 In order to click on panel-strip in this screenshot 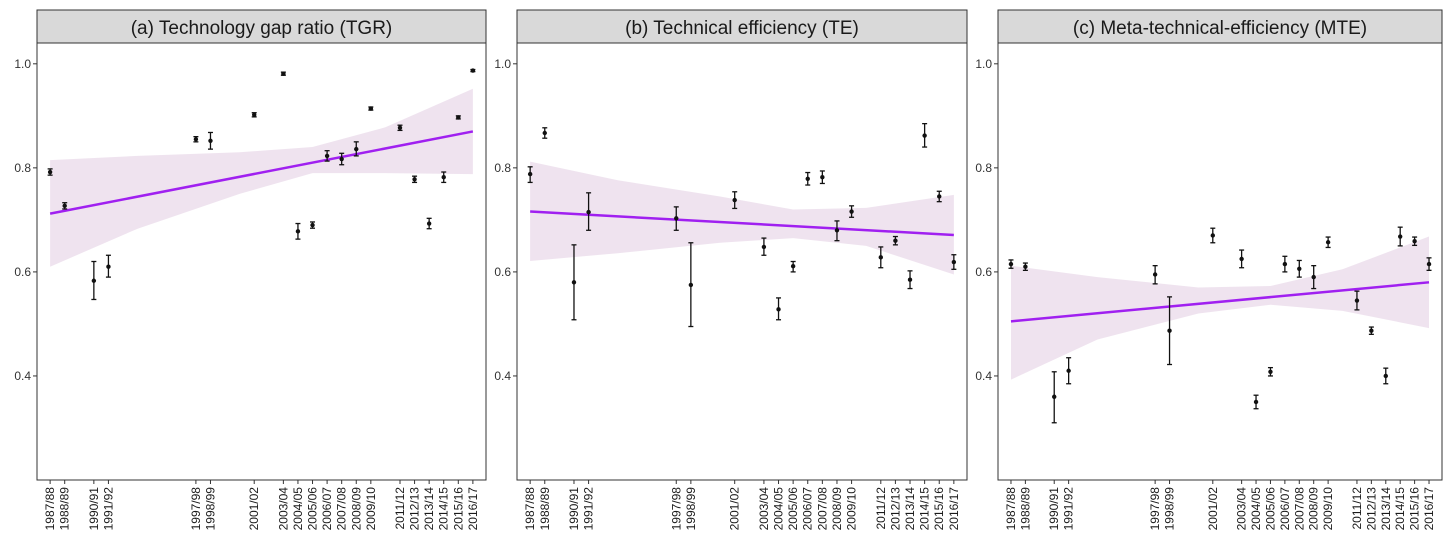, I will do `click(1220, 26)`.